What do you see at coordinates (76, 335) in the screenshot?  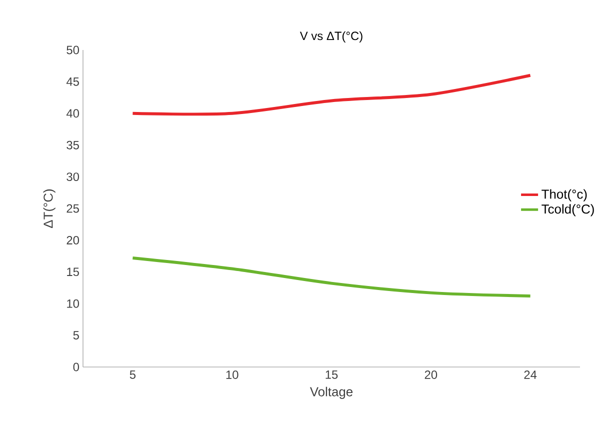 I see `y-tick-label: 5` at bounding box center [76, 335].